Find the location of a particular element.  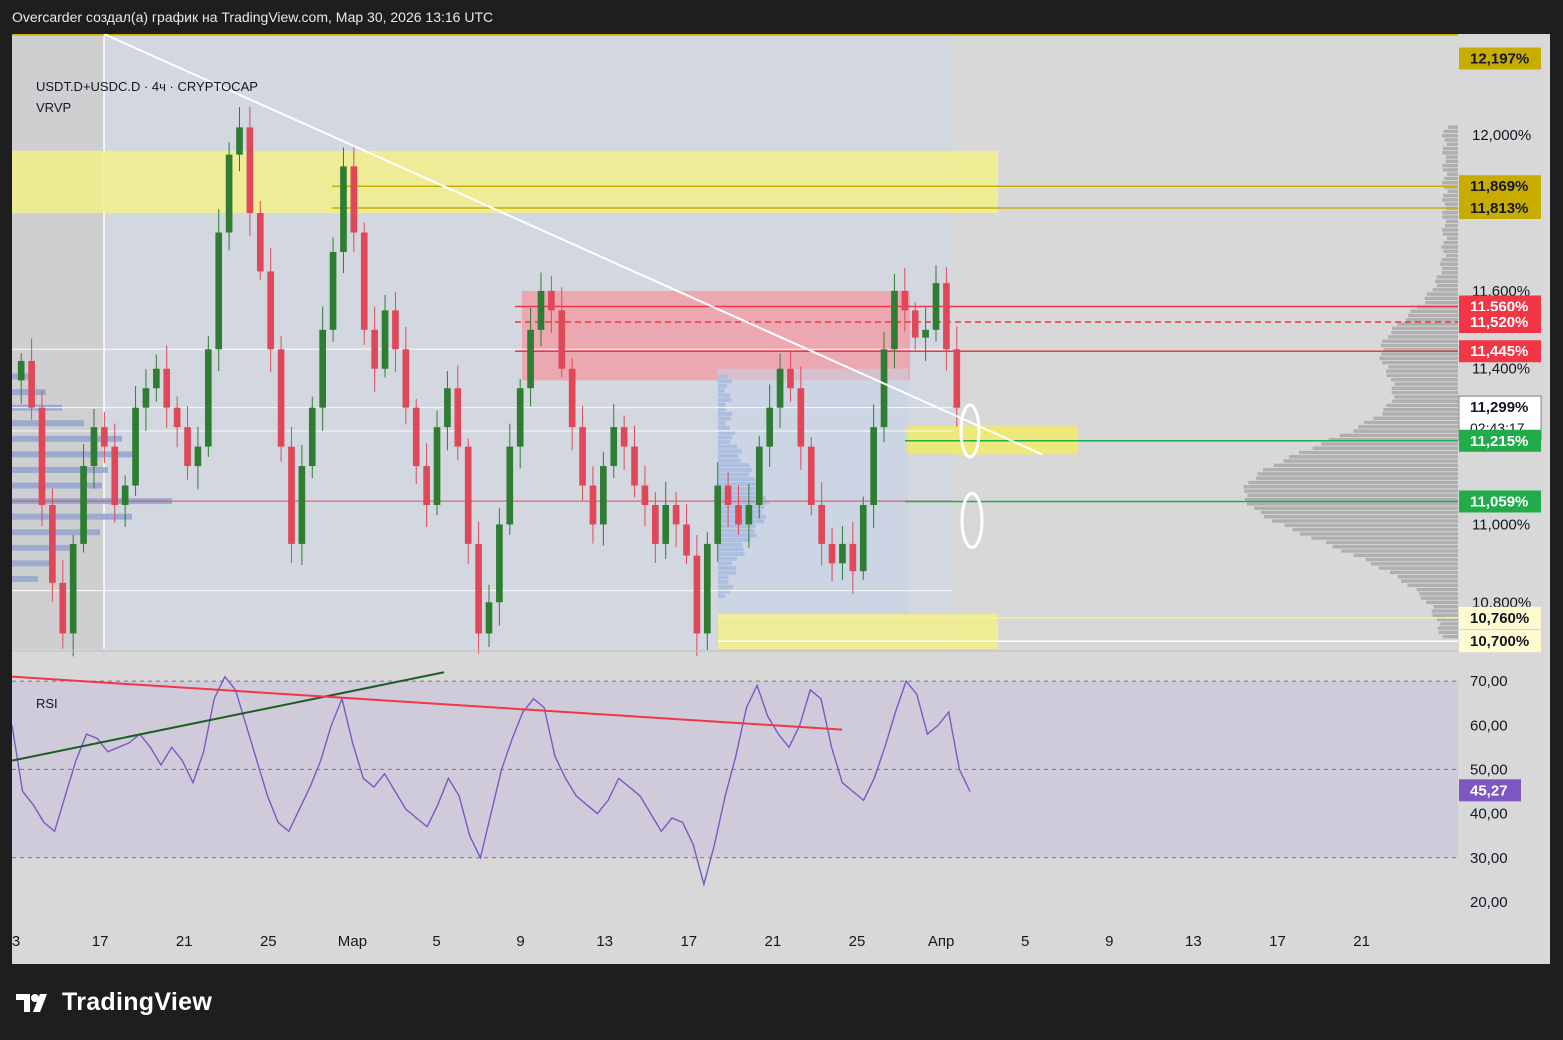

time-axis-tick: 9 is located at coordinates (520, 941).